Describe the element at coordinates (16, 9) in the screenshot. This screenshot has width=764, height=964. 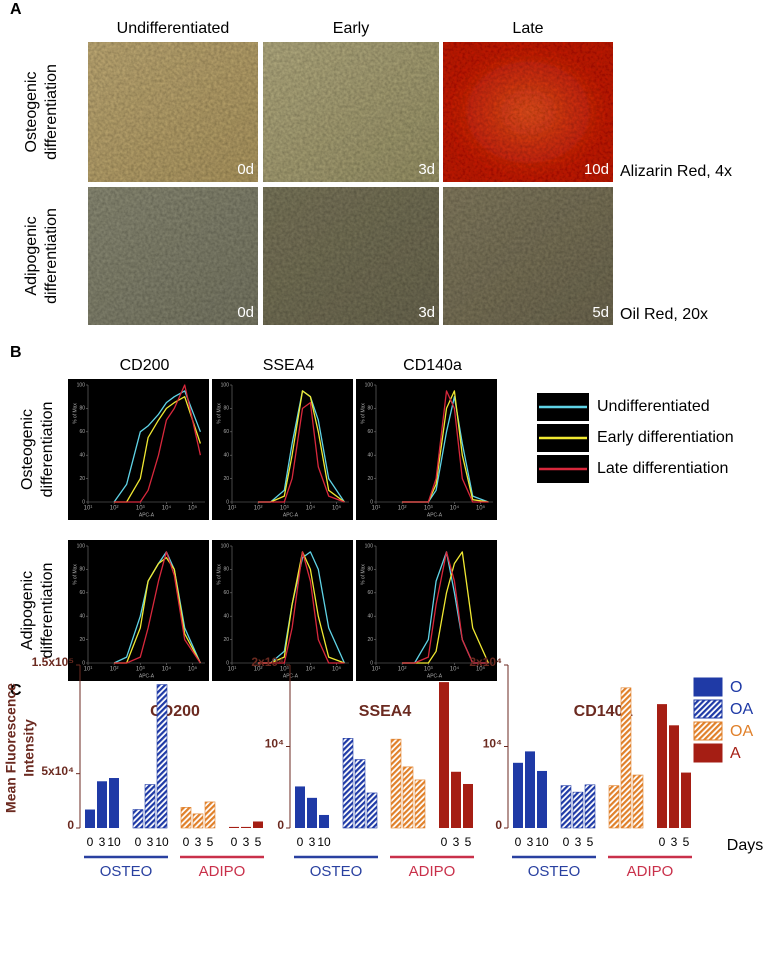
I see `panel-label: A` at that location.